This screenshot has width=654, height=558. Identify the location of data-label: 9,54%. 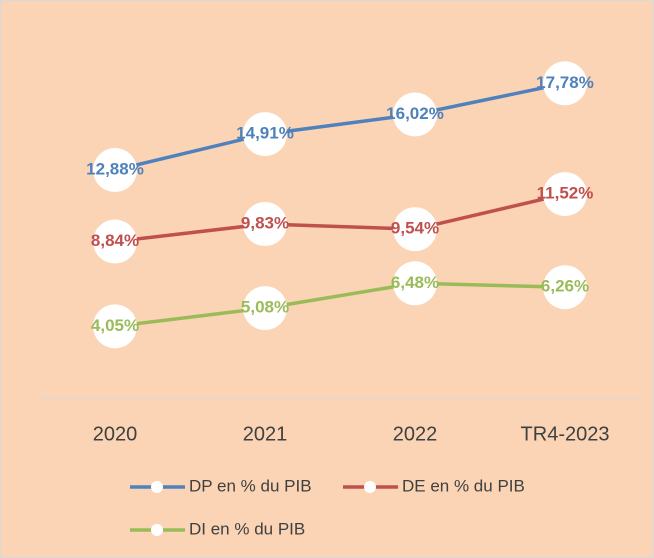
(415, 228).